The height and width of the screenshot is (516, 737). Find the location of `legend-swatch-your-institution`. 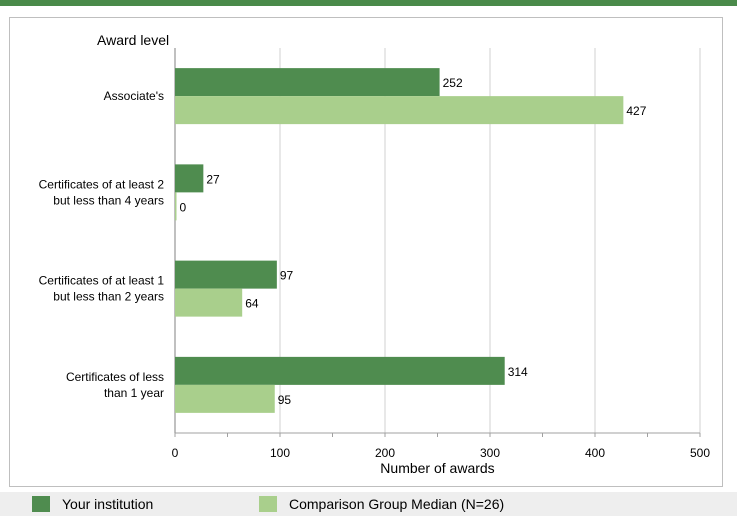

legend-swatch-your-institution is located at coordinates (41, 504).